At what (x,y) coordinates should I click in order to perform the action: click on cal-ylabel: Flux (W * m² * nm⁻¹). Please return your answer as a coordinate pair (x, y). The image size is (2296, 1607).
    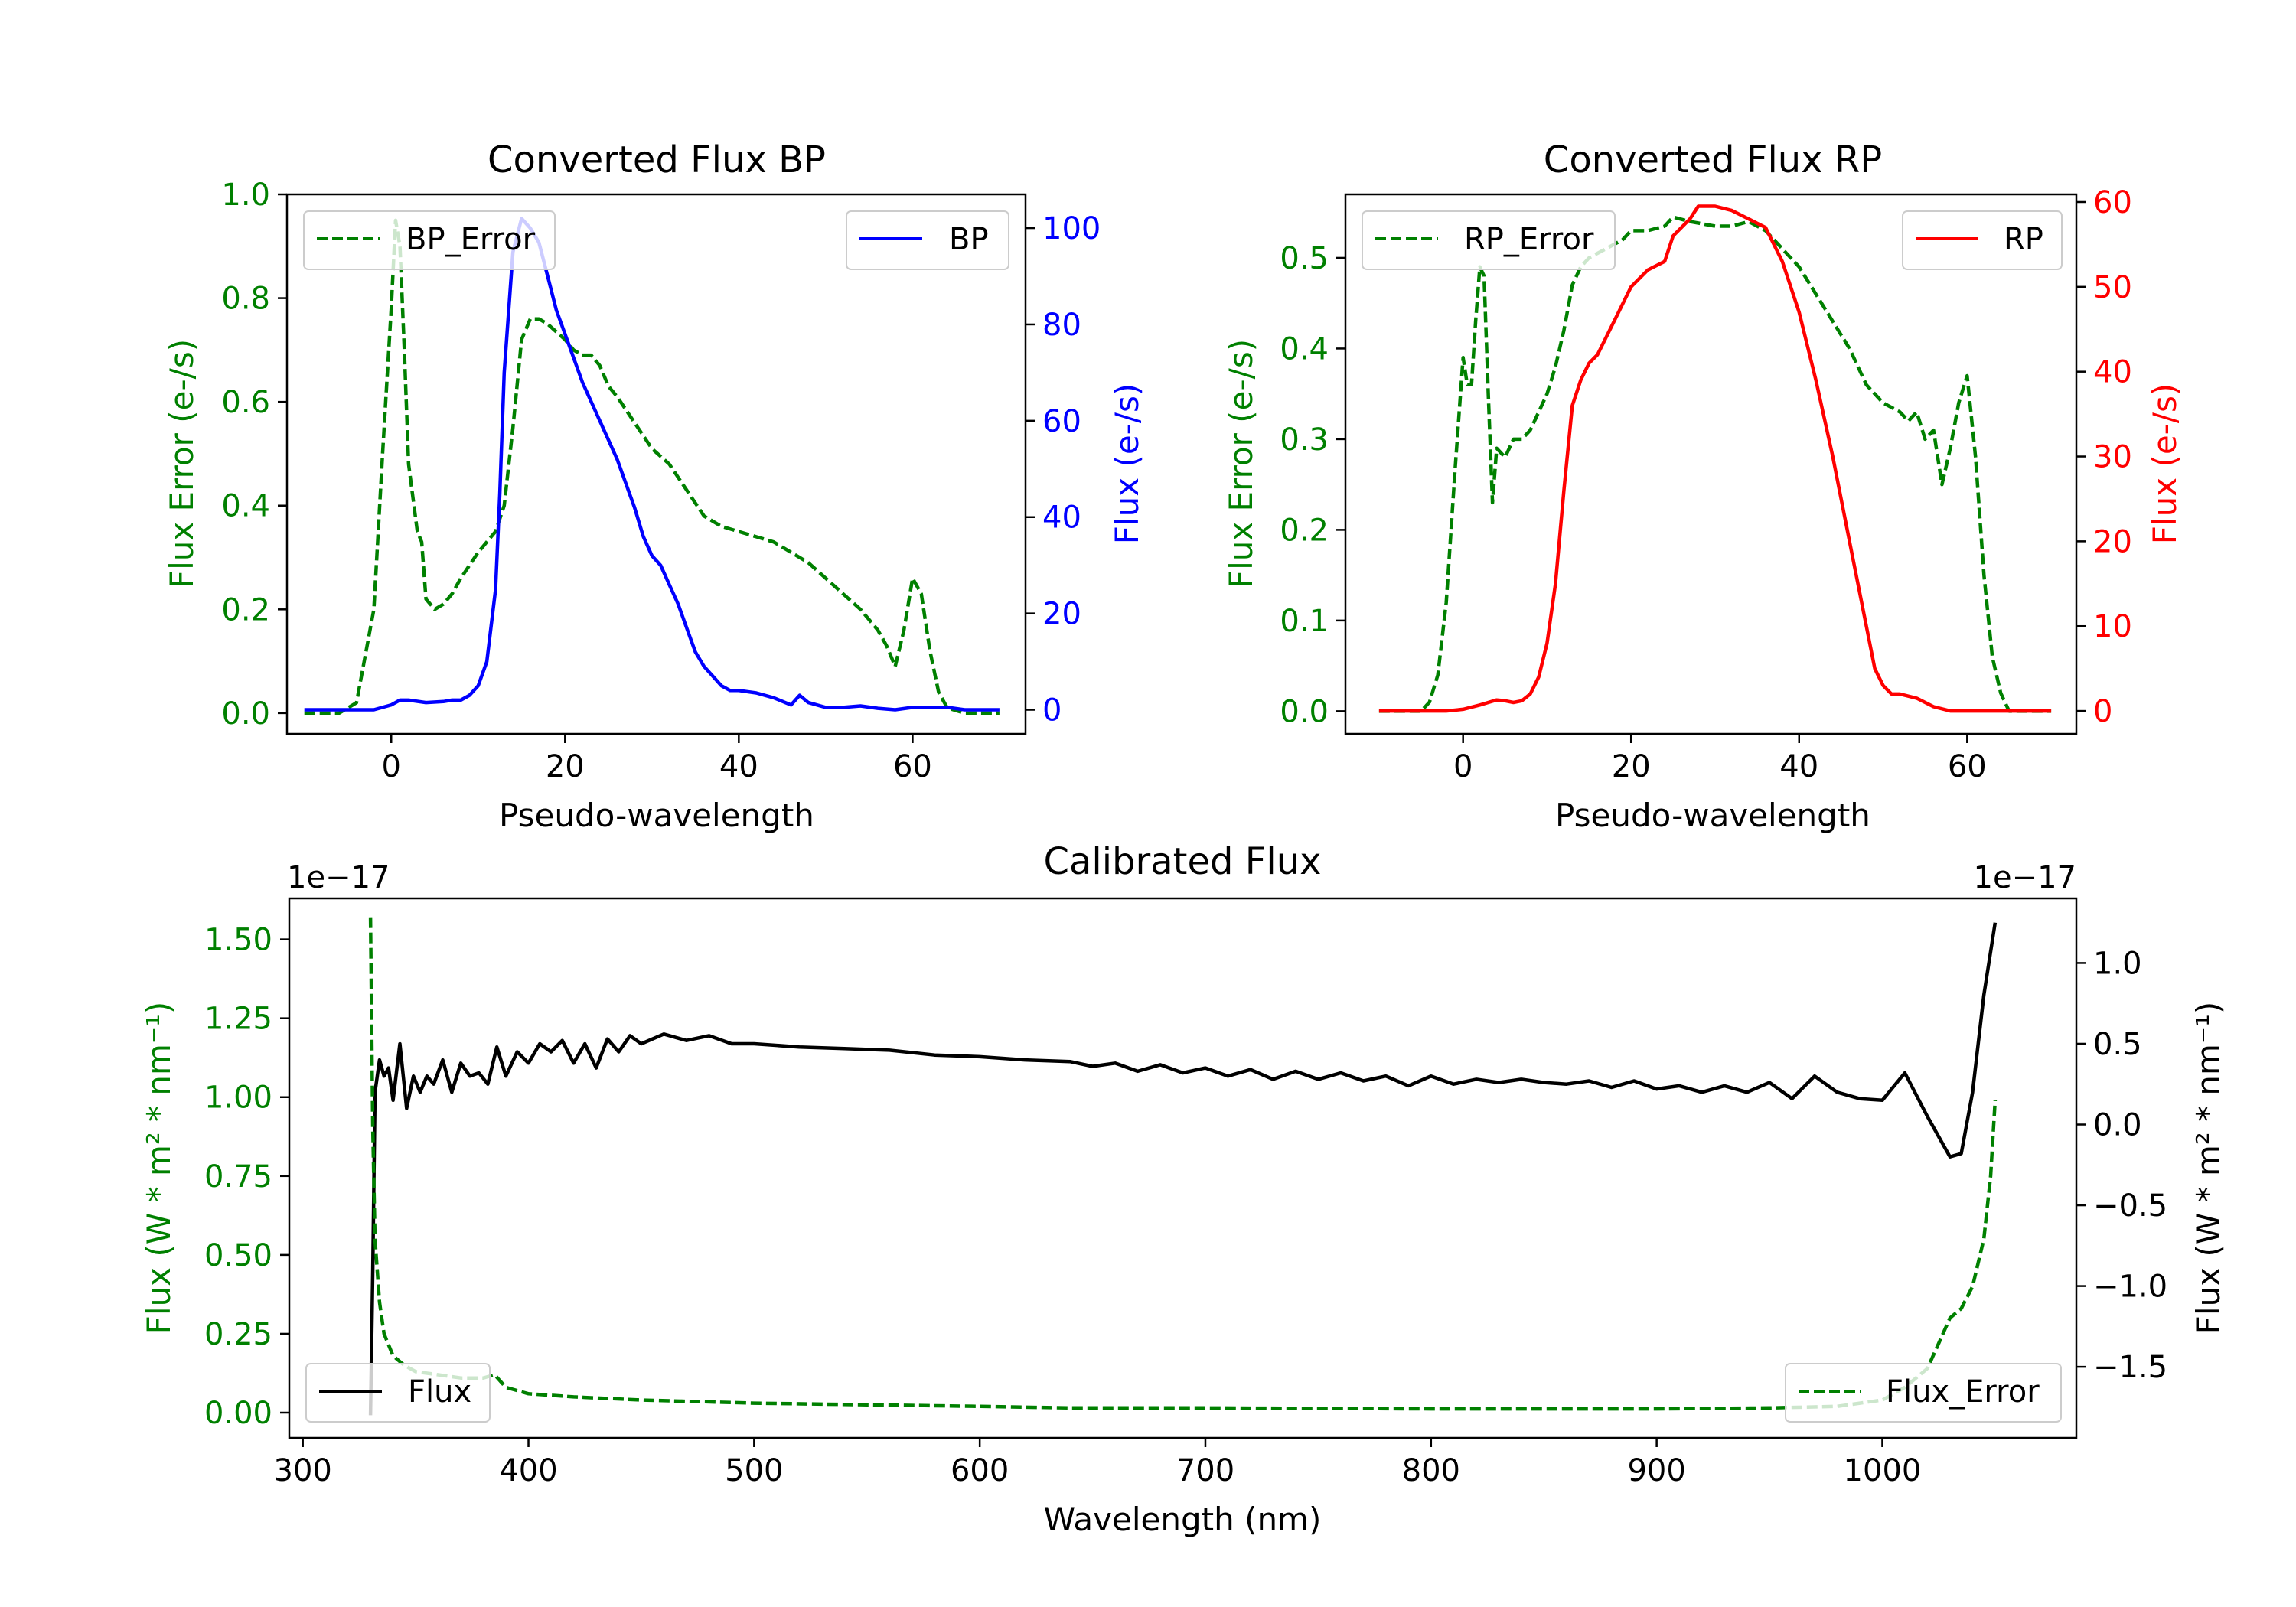
    Looking at the image, I should click on (159, 1168).